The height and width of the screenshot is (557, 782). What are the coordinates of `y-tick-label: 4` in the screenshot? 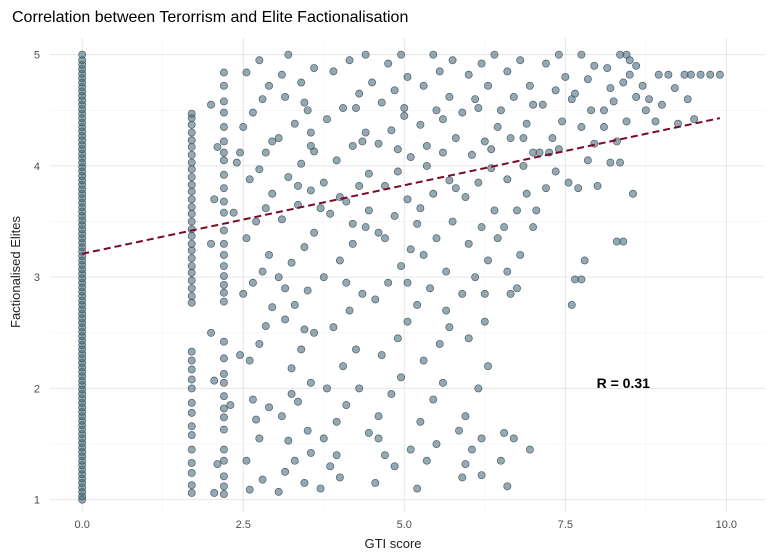 It's located at (37, 167).